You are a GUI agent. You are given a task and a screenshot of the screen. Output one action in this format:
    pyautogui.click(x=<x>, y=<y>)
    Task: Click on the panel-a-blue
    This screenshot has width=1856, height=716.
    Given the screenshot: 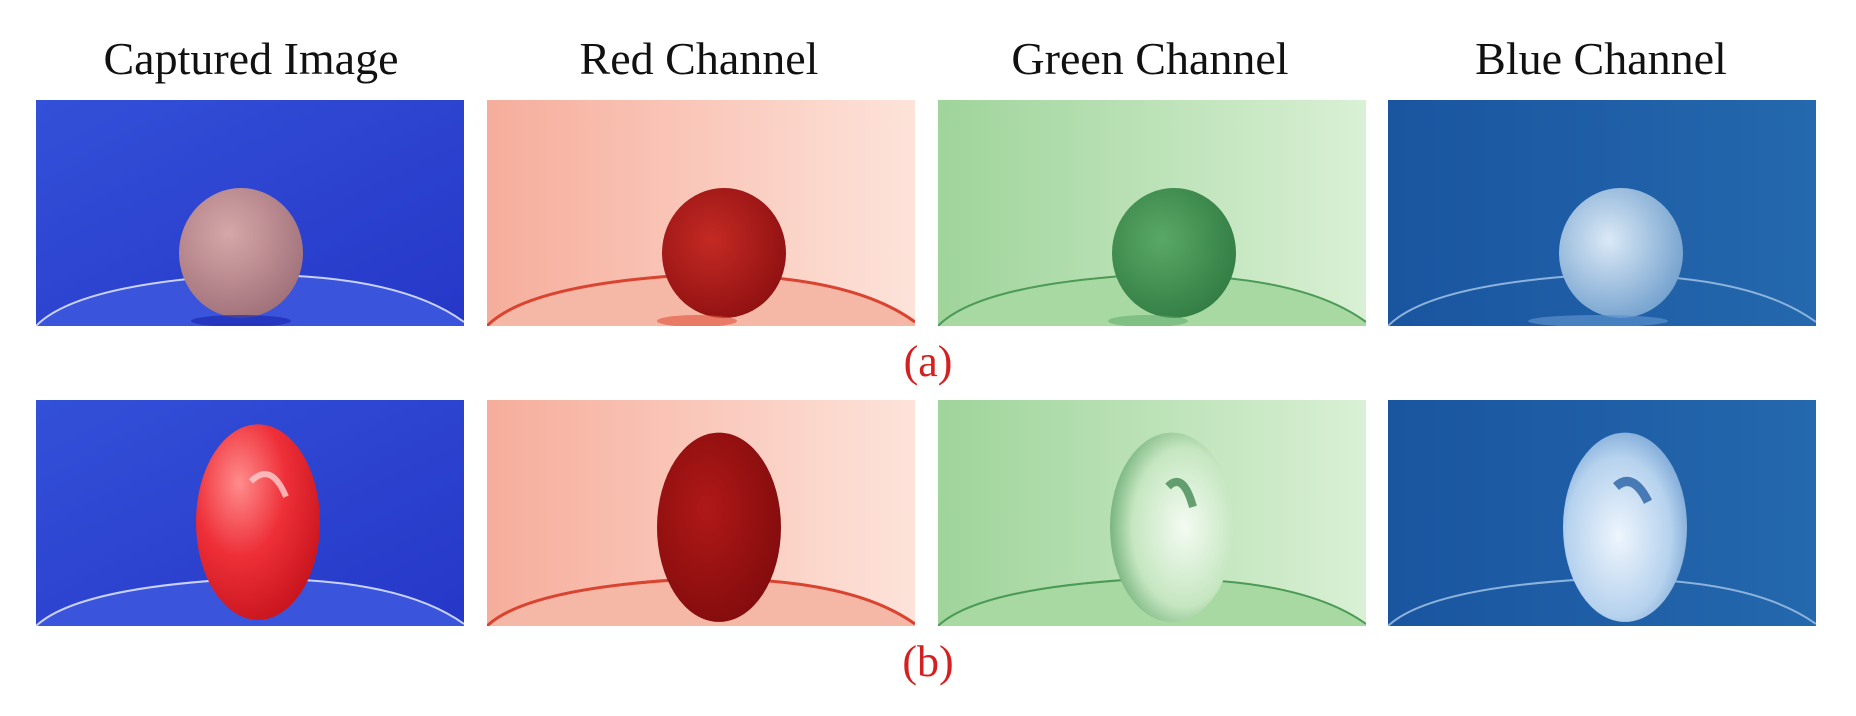 What is the action you would take?
    pyautogui.click(x=1602, y=213)
    